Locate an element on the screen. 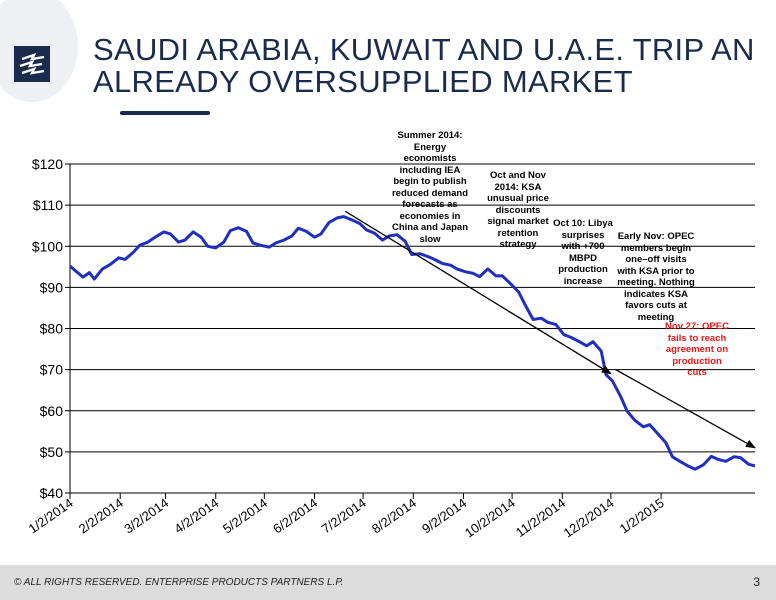 The height and width of the screenshot is (600, 776). y-tick-label: $90 is located at coordinates (52, 287).